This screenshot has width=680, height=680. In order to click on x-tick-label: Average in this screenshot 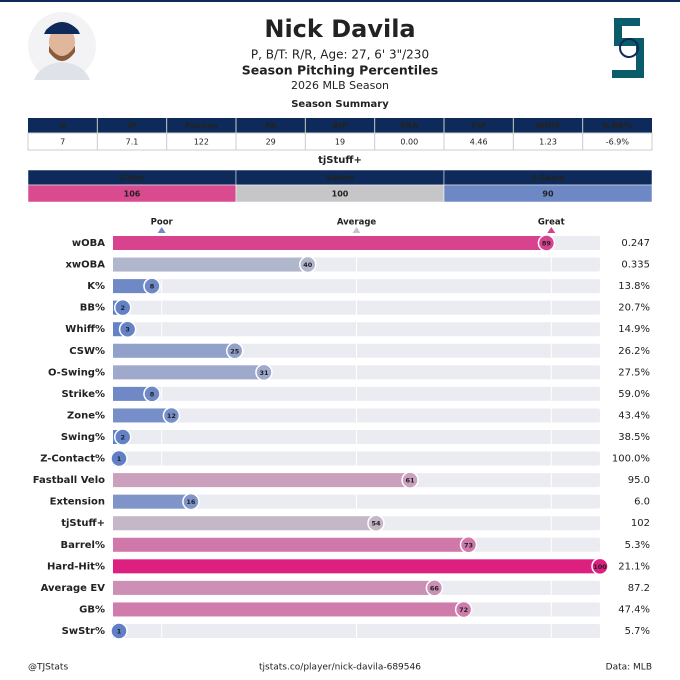, I will do `click(357, 223)`.